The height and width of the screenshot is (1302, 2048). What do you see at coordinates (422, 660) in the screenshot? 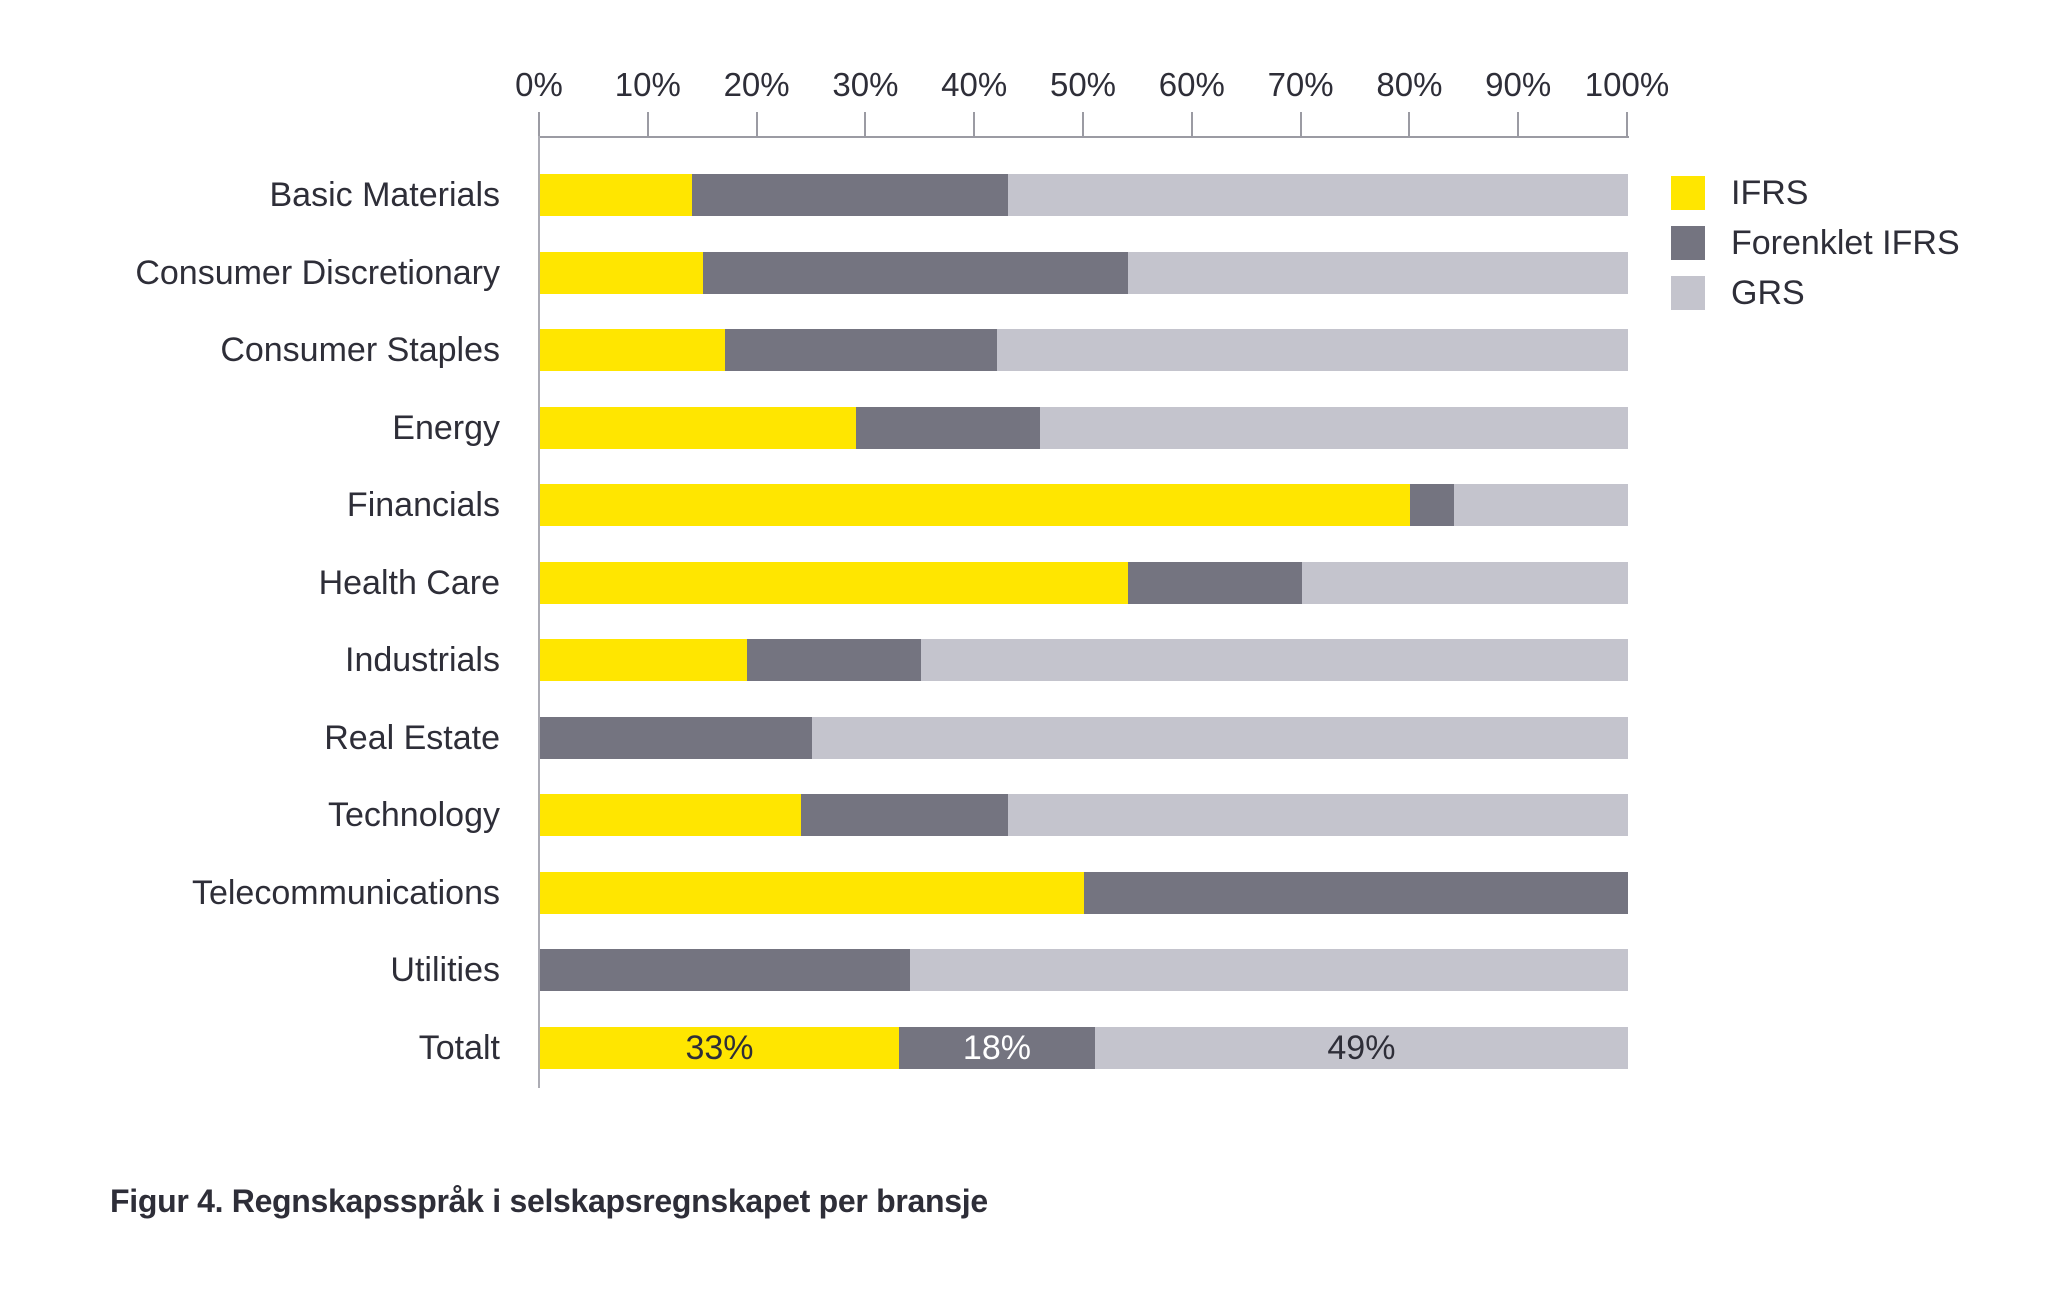
I see `category-label: Industrials` at bounding box center [422, 660].